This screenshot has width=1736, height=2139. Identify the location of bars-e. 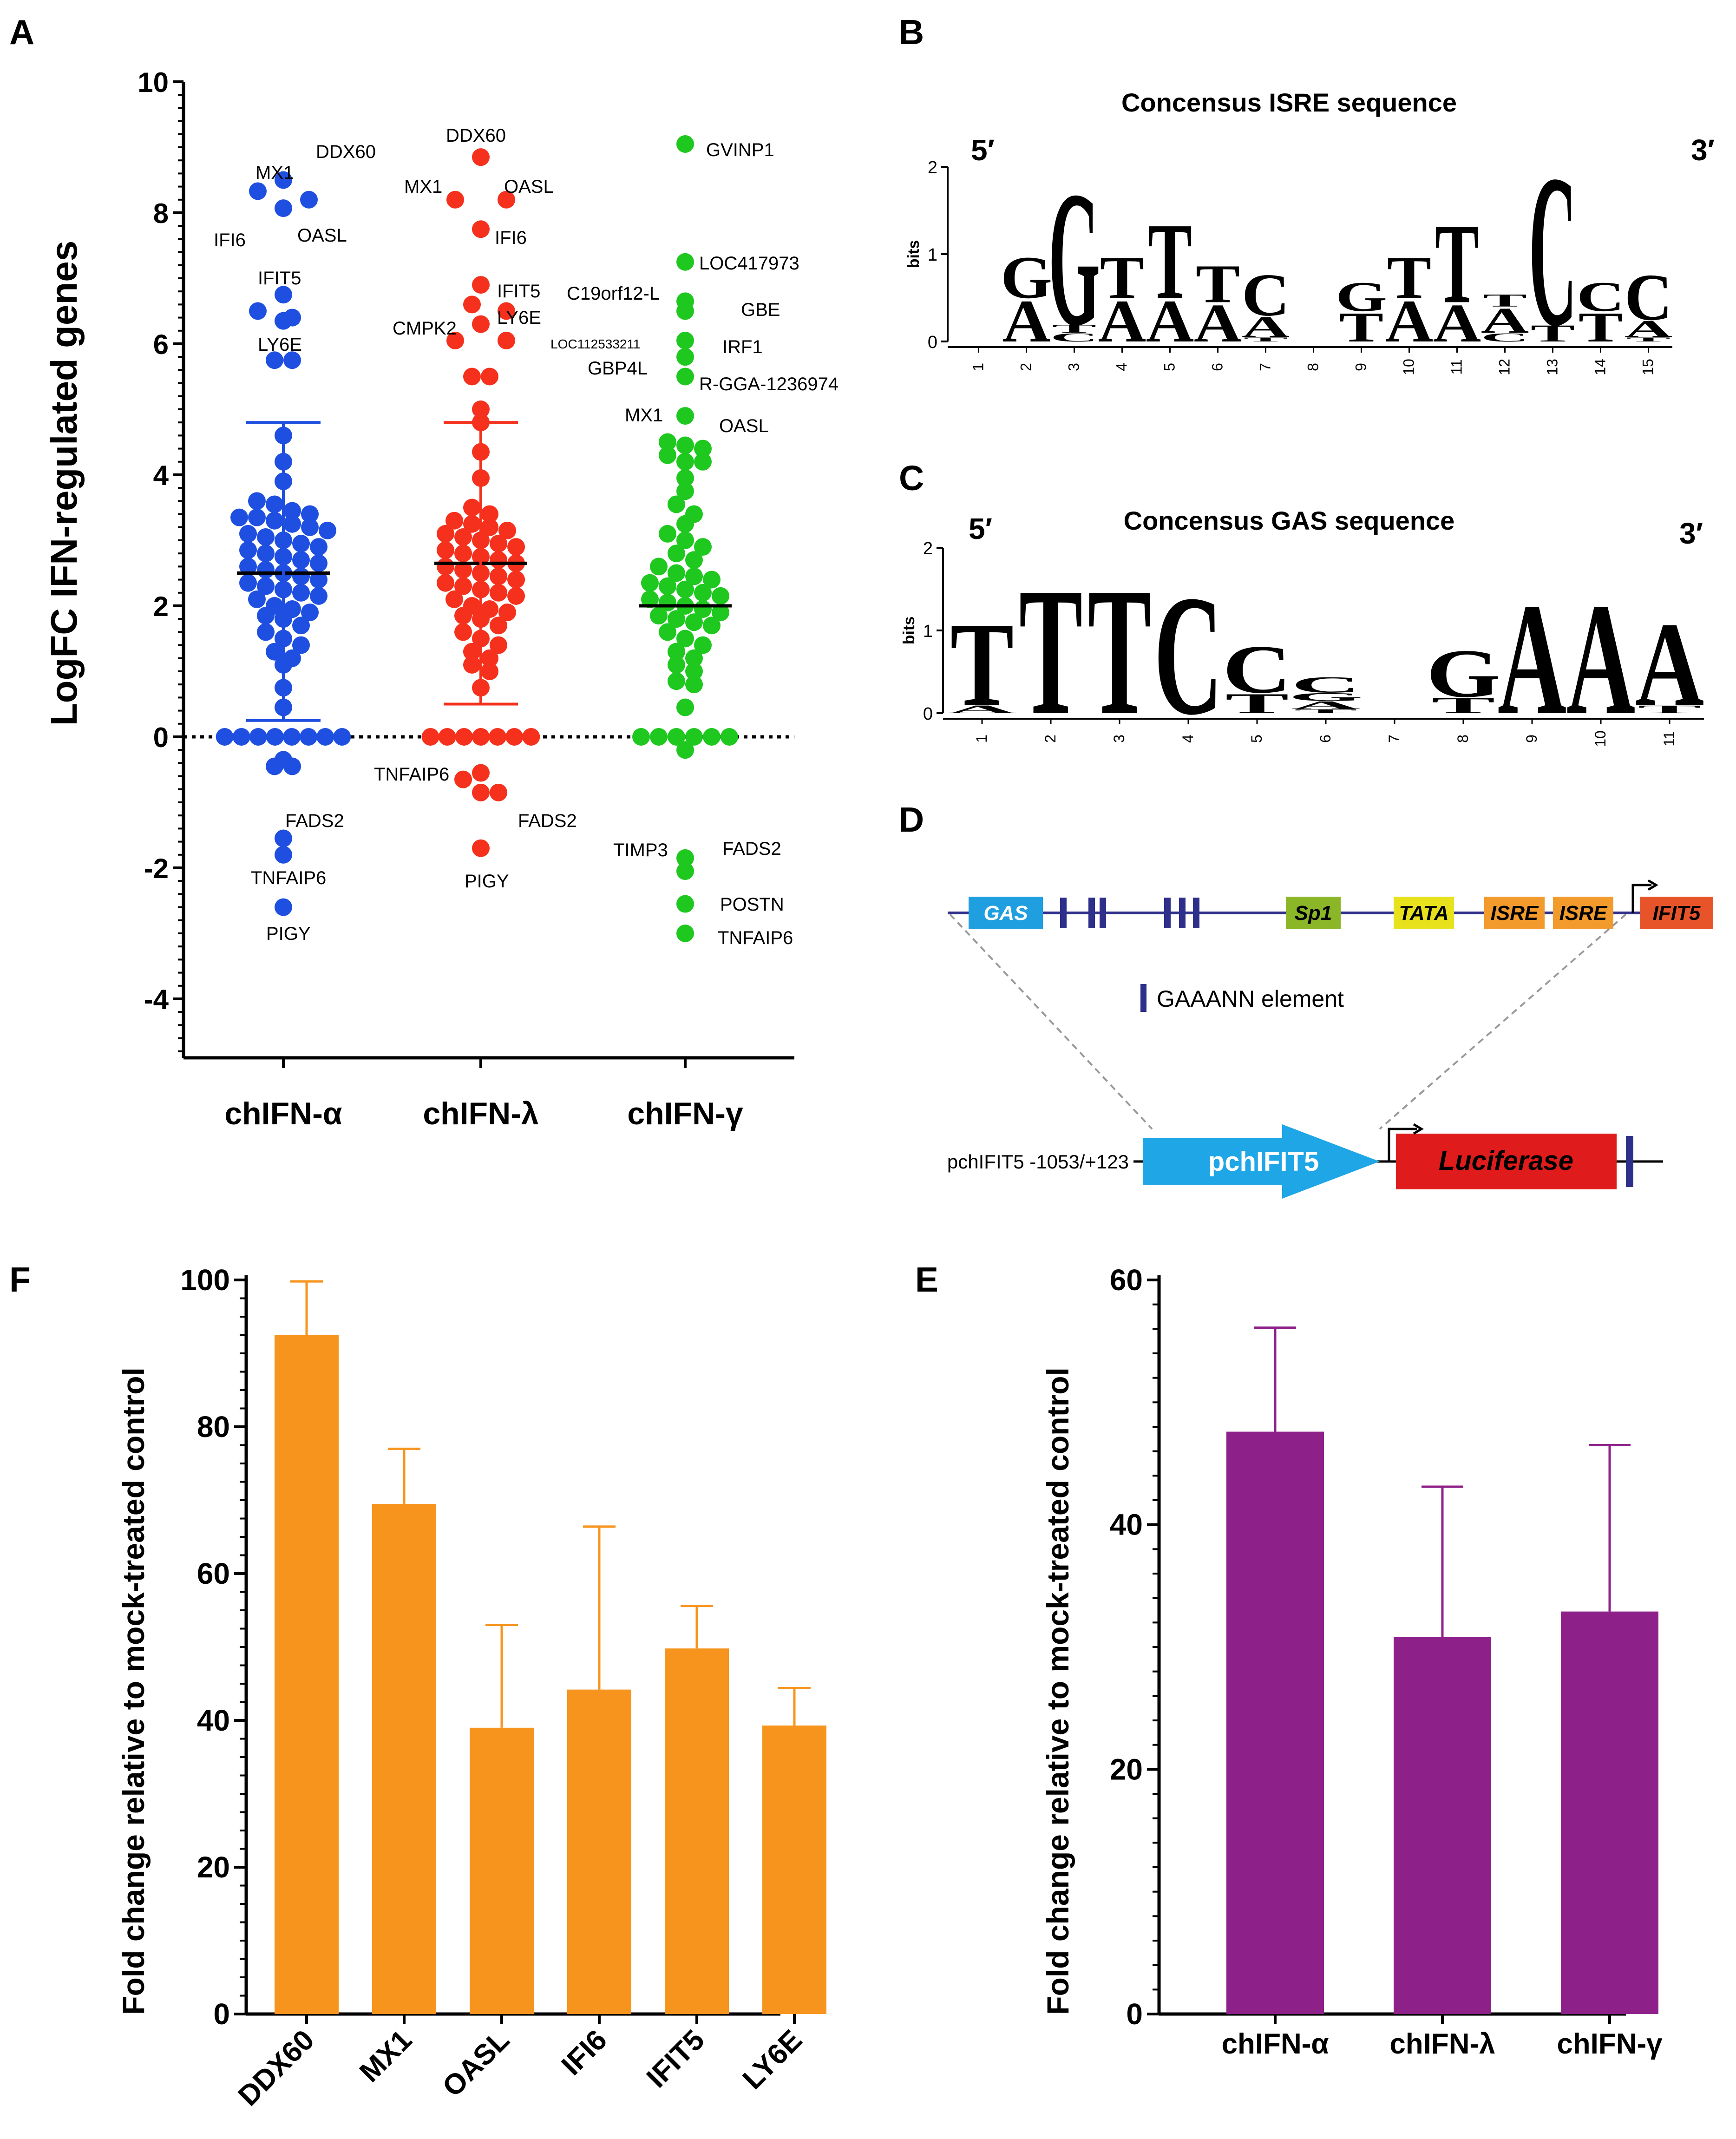
(1442, 1670).